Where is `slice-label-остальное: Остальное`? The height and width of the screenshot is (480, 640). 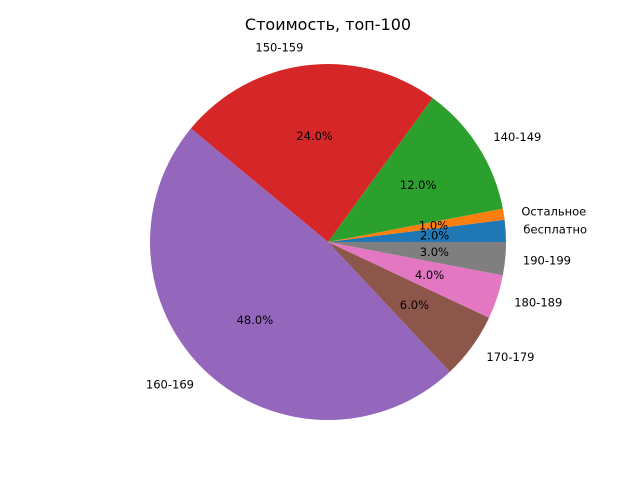
slice-label-остальное: Остальное is located at coordinates (553, 211).